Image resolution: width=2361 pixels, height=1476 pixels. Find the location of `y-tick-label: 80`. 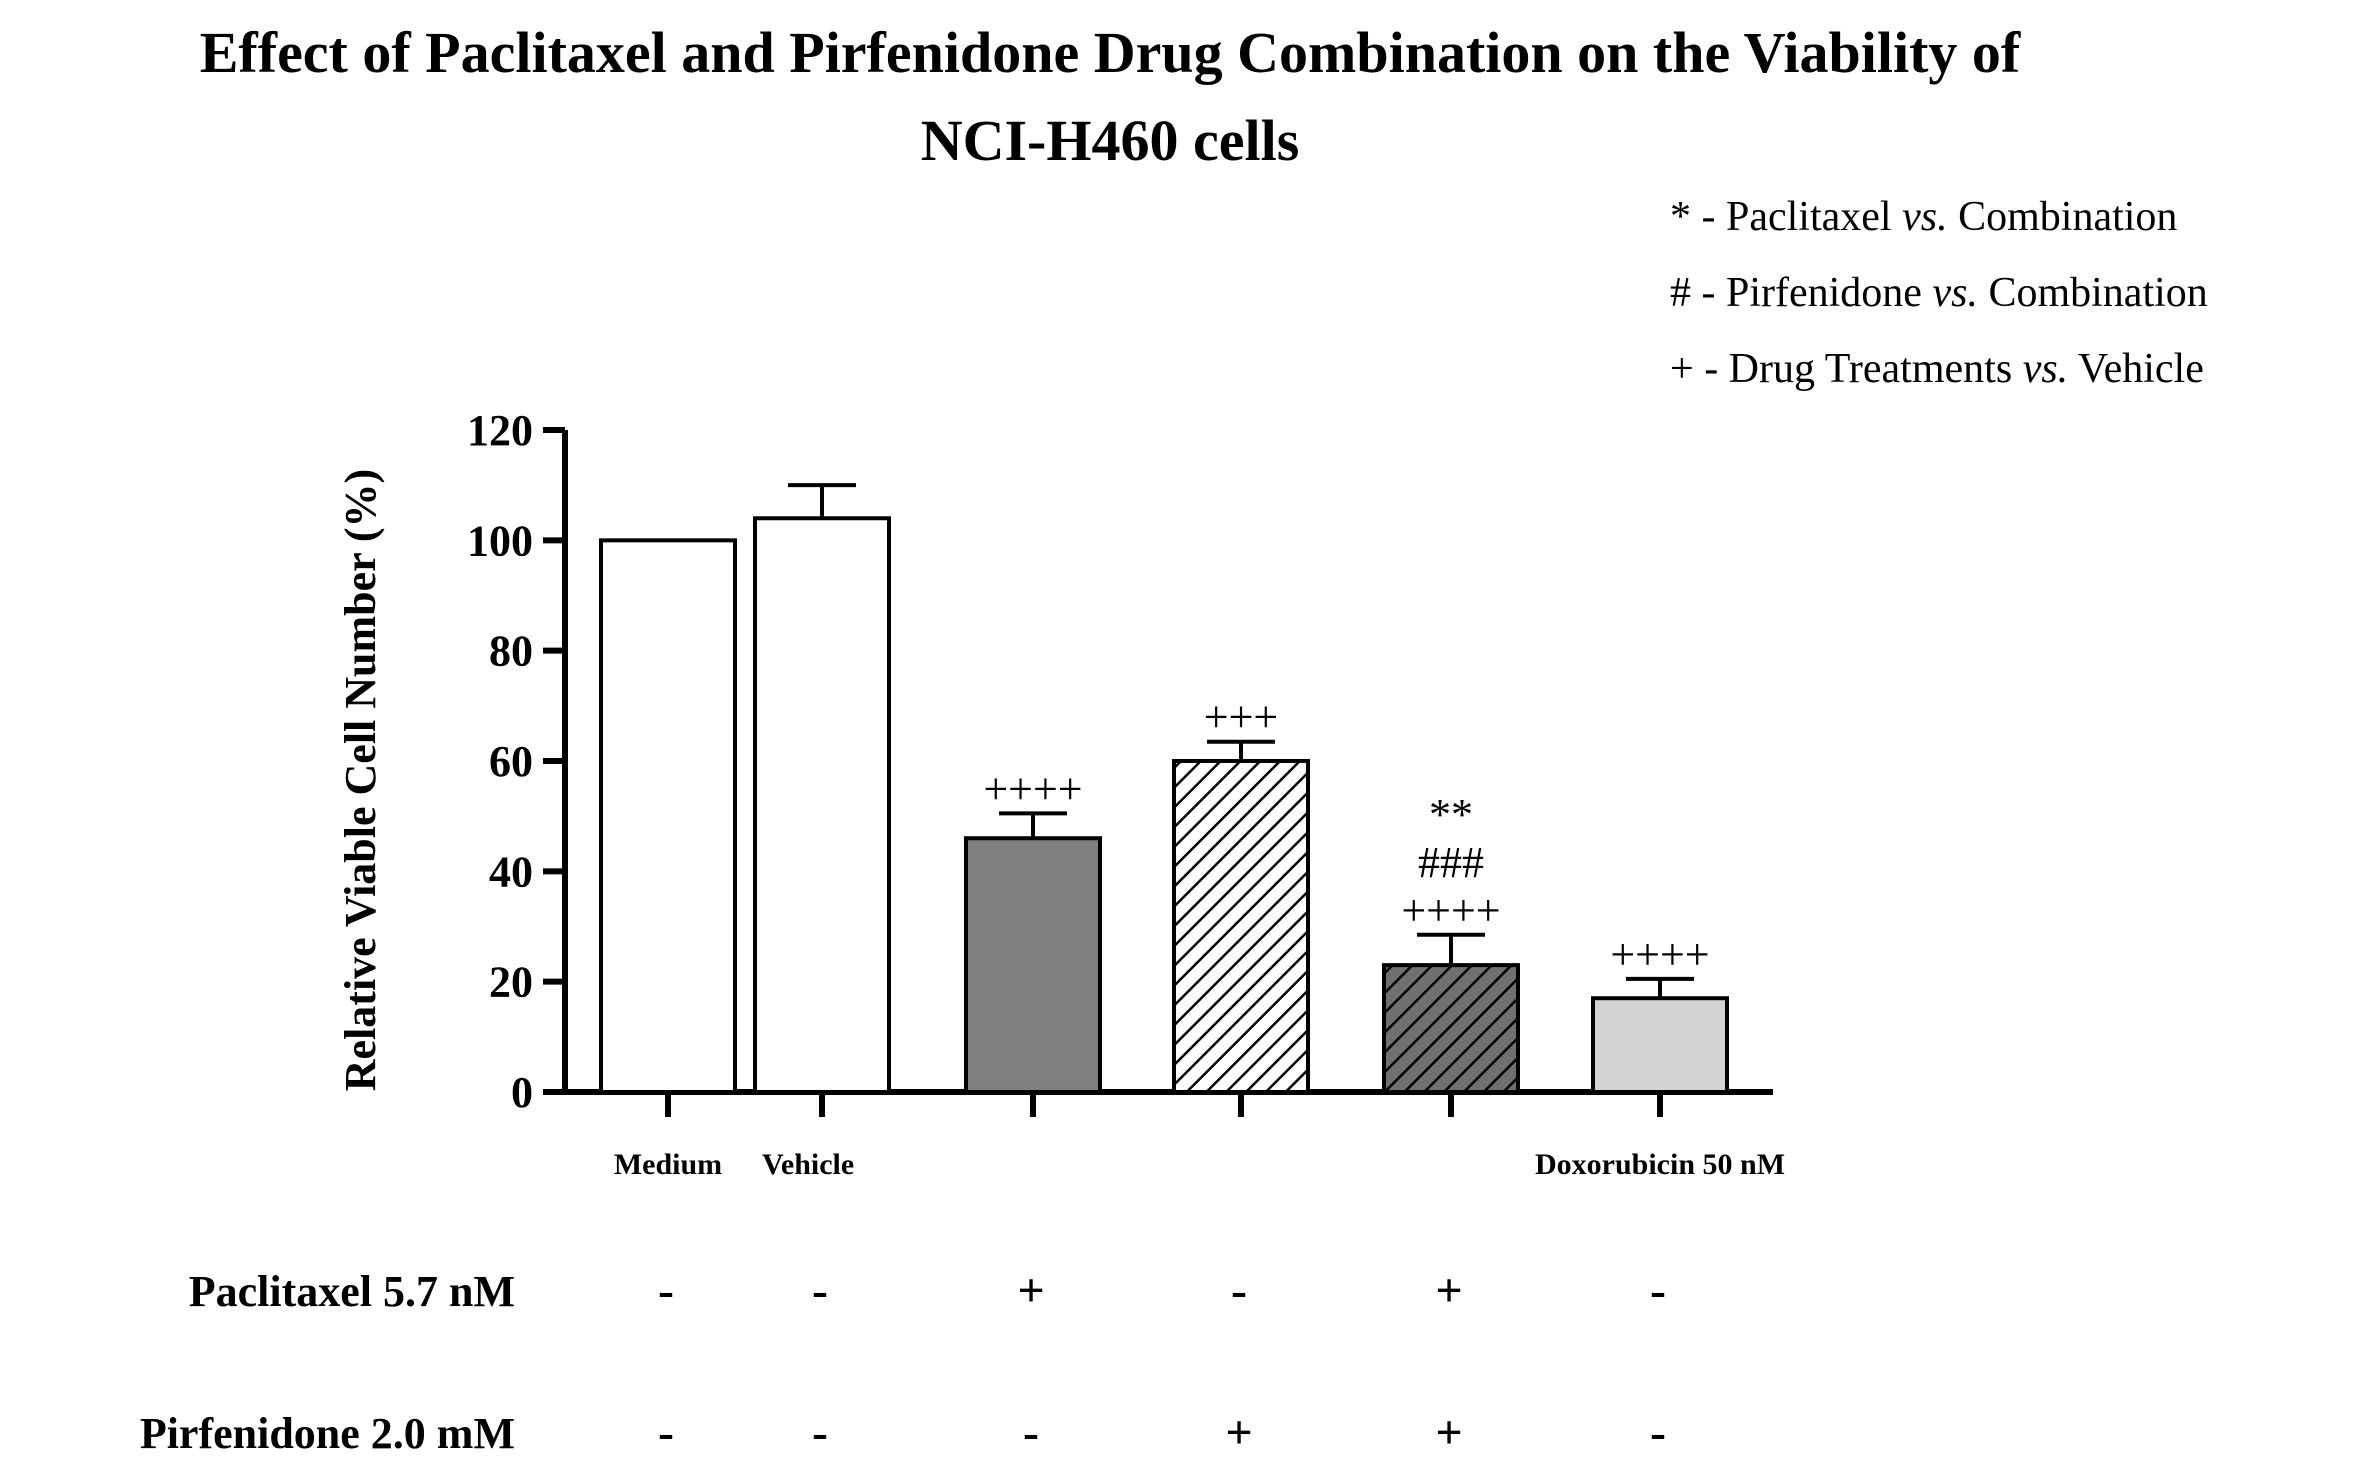

y-tick-label: 80 is located at coordinates (511, 651).